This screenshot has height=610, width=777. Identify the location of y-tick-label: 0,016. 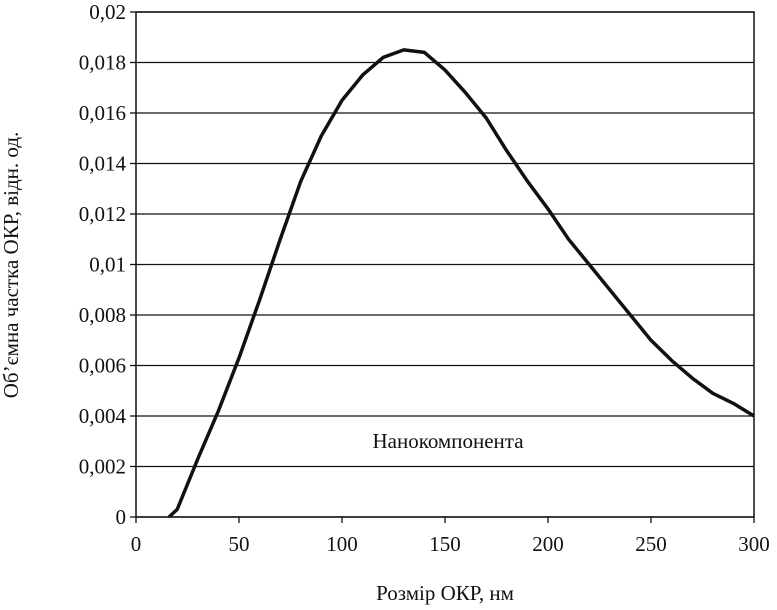
(102, 113).